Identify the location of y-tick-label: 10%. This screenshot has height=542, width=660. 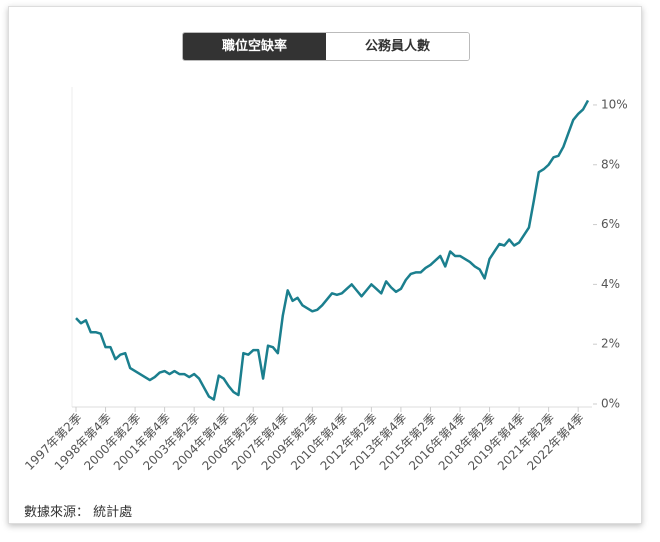
(614, 104).